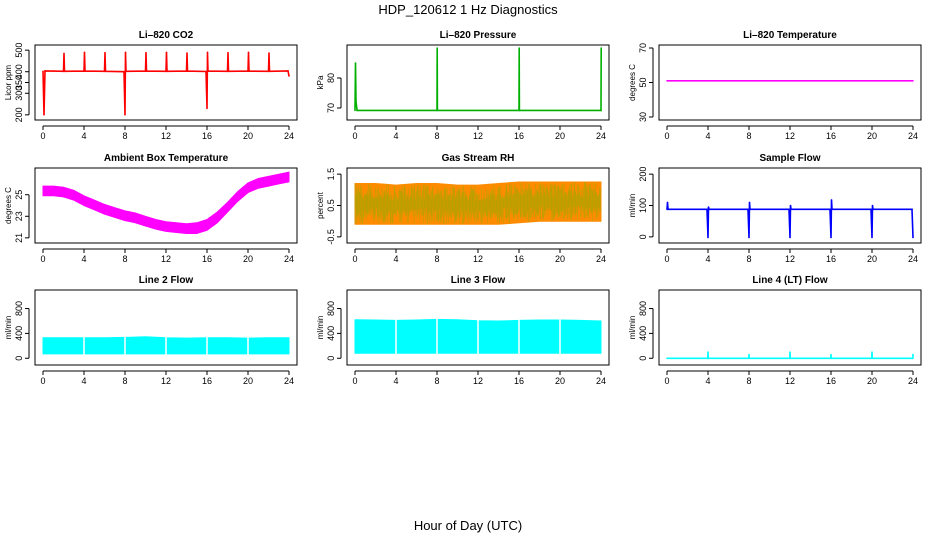 This screenshot has height=540, width=936. Describe the element at coordinates (478, 158) in the screenshot. I see `panel-title: Gas Stream RH` at that location.